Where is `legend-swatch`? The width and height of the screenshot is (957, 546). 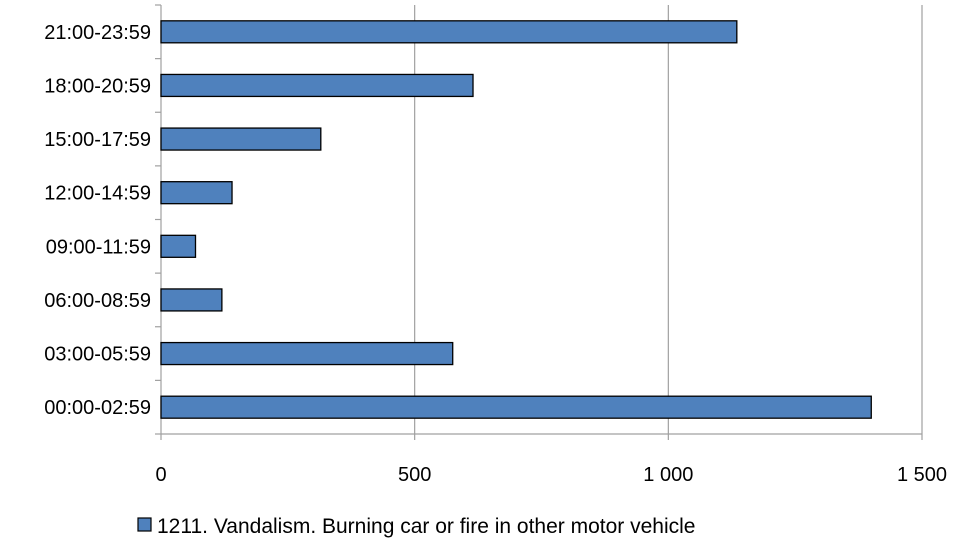
legend-swatch is located at coordinates (144, 524).